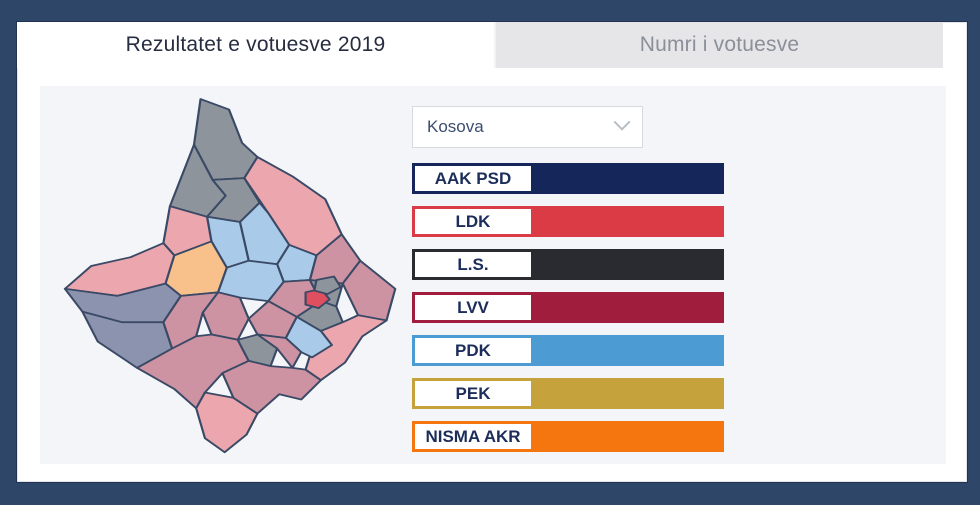  I want to click on party-label: L.S., so click(473, 264).